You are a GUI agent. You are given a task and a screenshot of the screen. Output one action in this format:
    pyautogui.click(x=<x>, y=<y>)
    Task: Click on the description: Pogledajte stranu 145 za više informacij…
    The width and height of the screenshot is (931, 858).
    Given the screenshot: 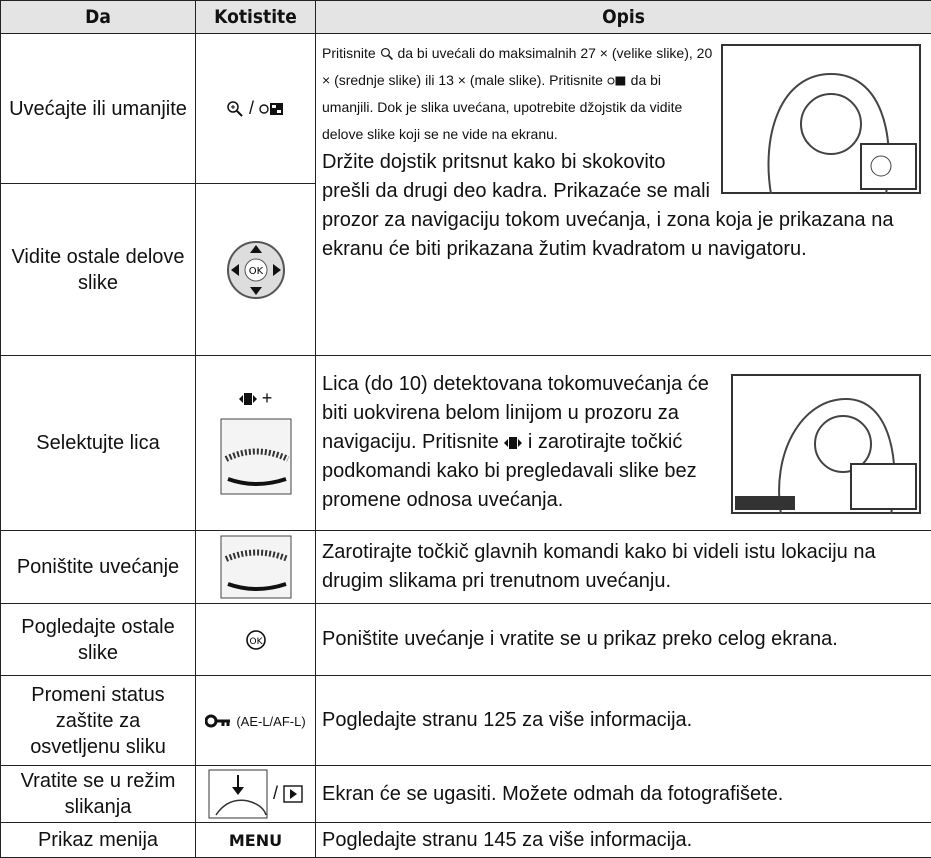 What is the action you would take?
    pyautogui.click(x=623, y=840)
    